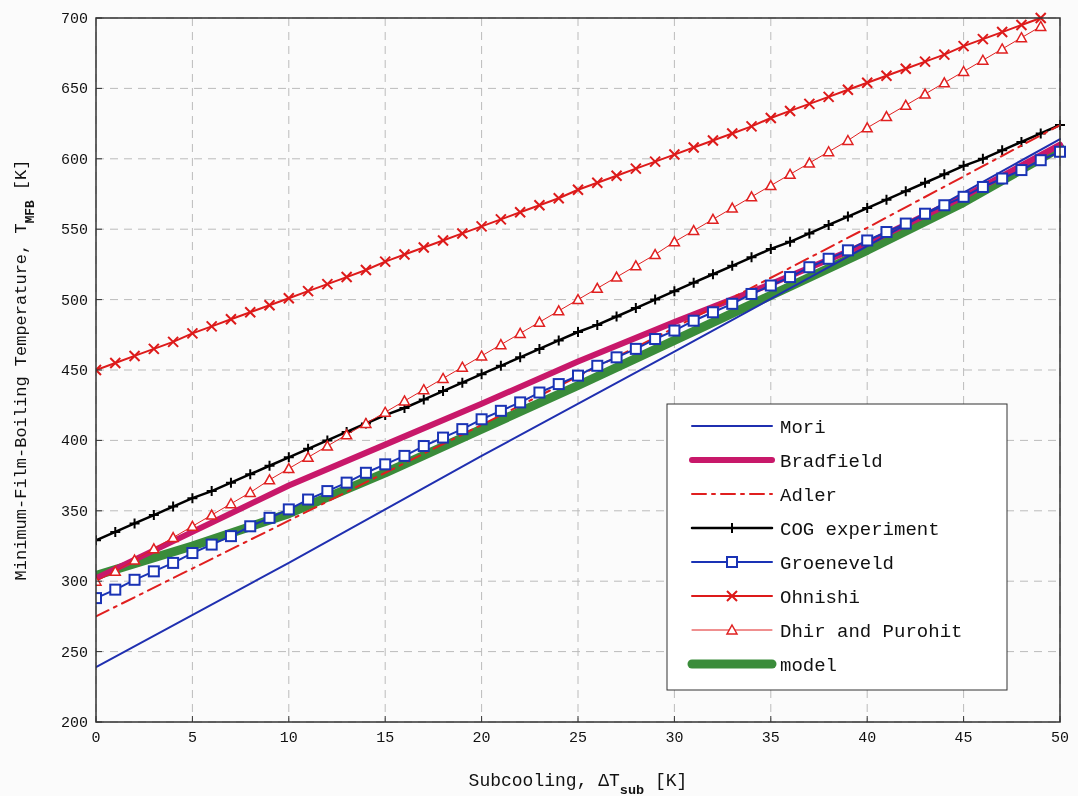 The width and height of the screenshot is (1078, 796). I want to click on y-tick-label: 450, so click(74, 371).